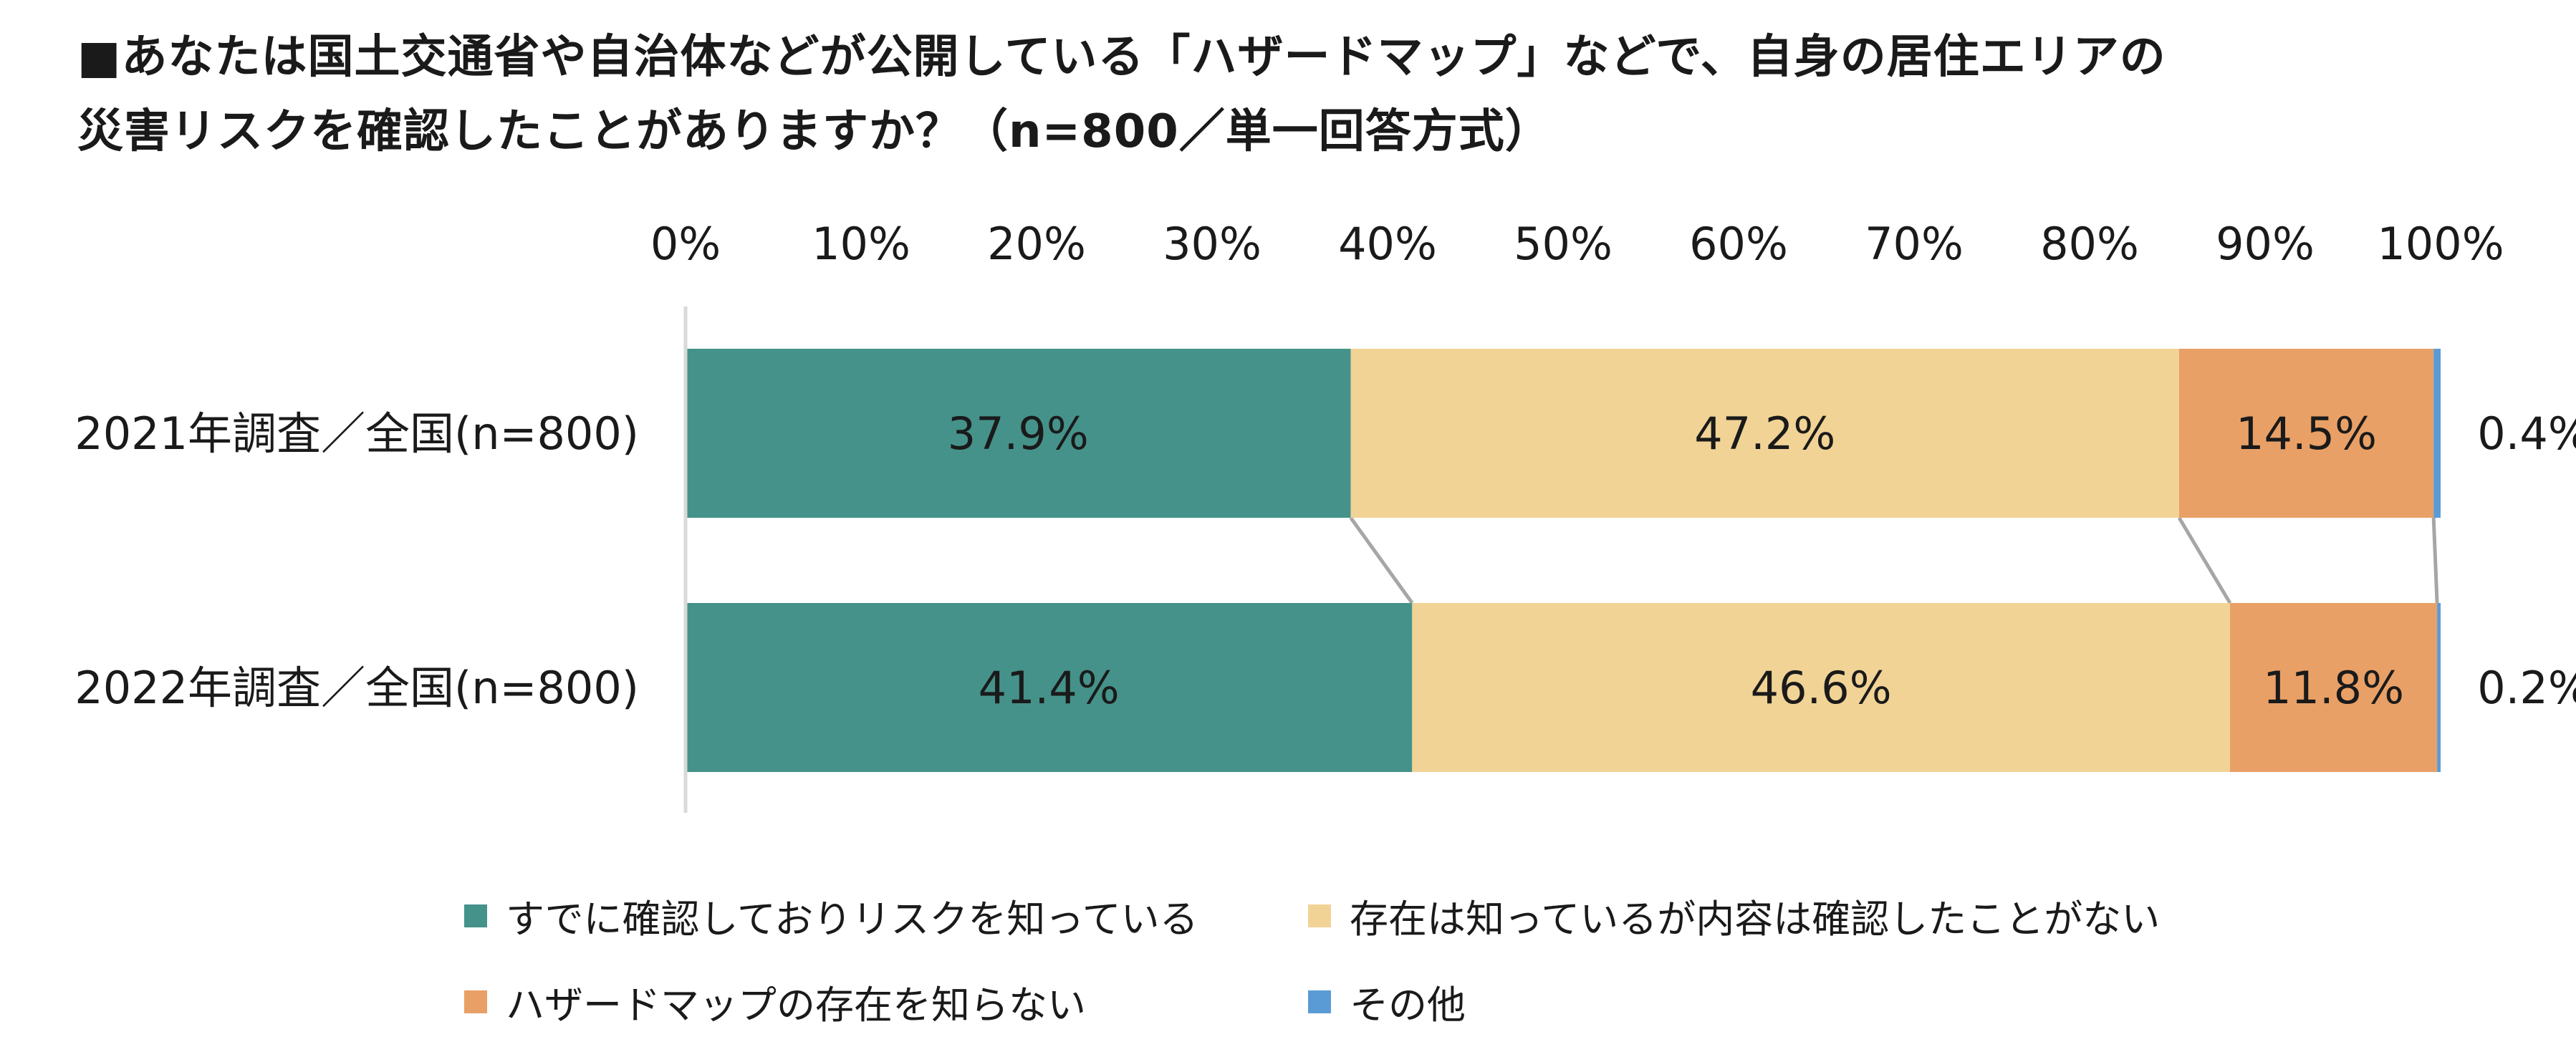 Image resolution: width=2576 pixels, height=1052 pixels. I want to click on data-label: 46.6%, so click(1821, 688).